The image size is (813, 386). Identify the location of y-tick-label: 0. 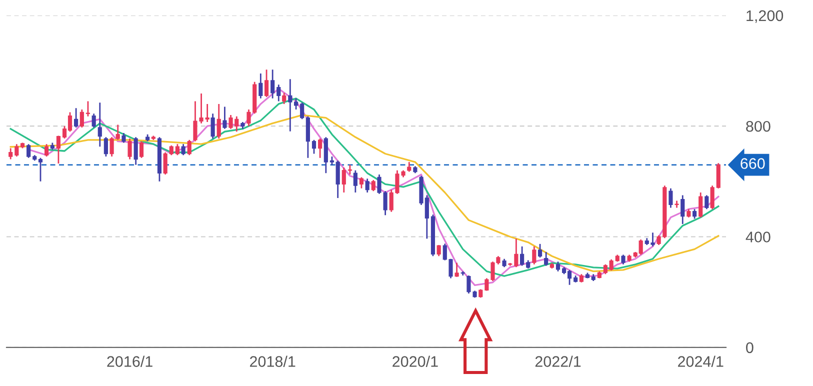
(750, 348).